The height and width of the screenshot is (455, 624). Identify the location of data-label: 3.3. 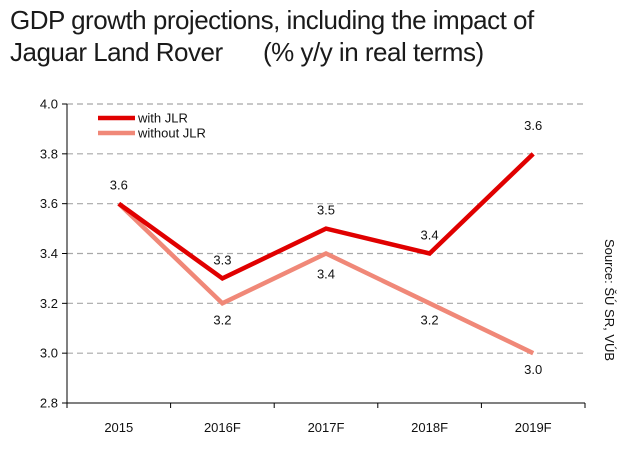
(222, 259).